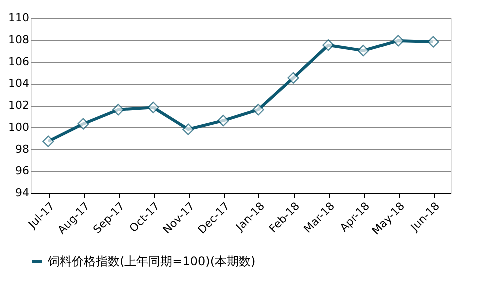 Image resolution: width=487 pixels, height=296 pixels. I want to click on y-tick-label: 110, so click(19, 18).